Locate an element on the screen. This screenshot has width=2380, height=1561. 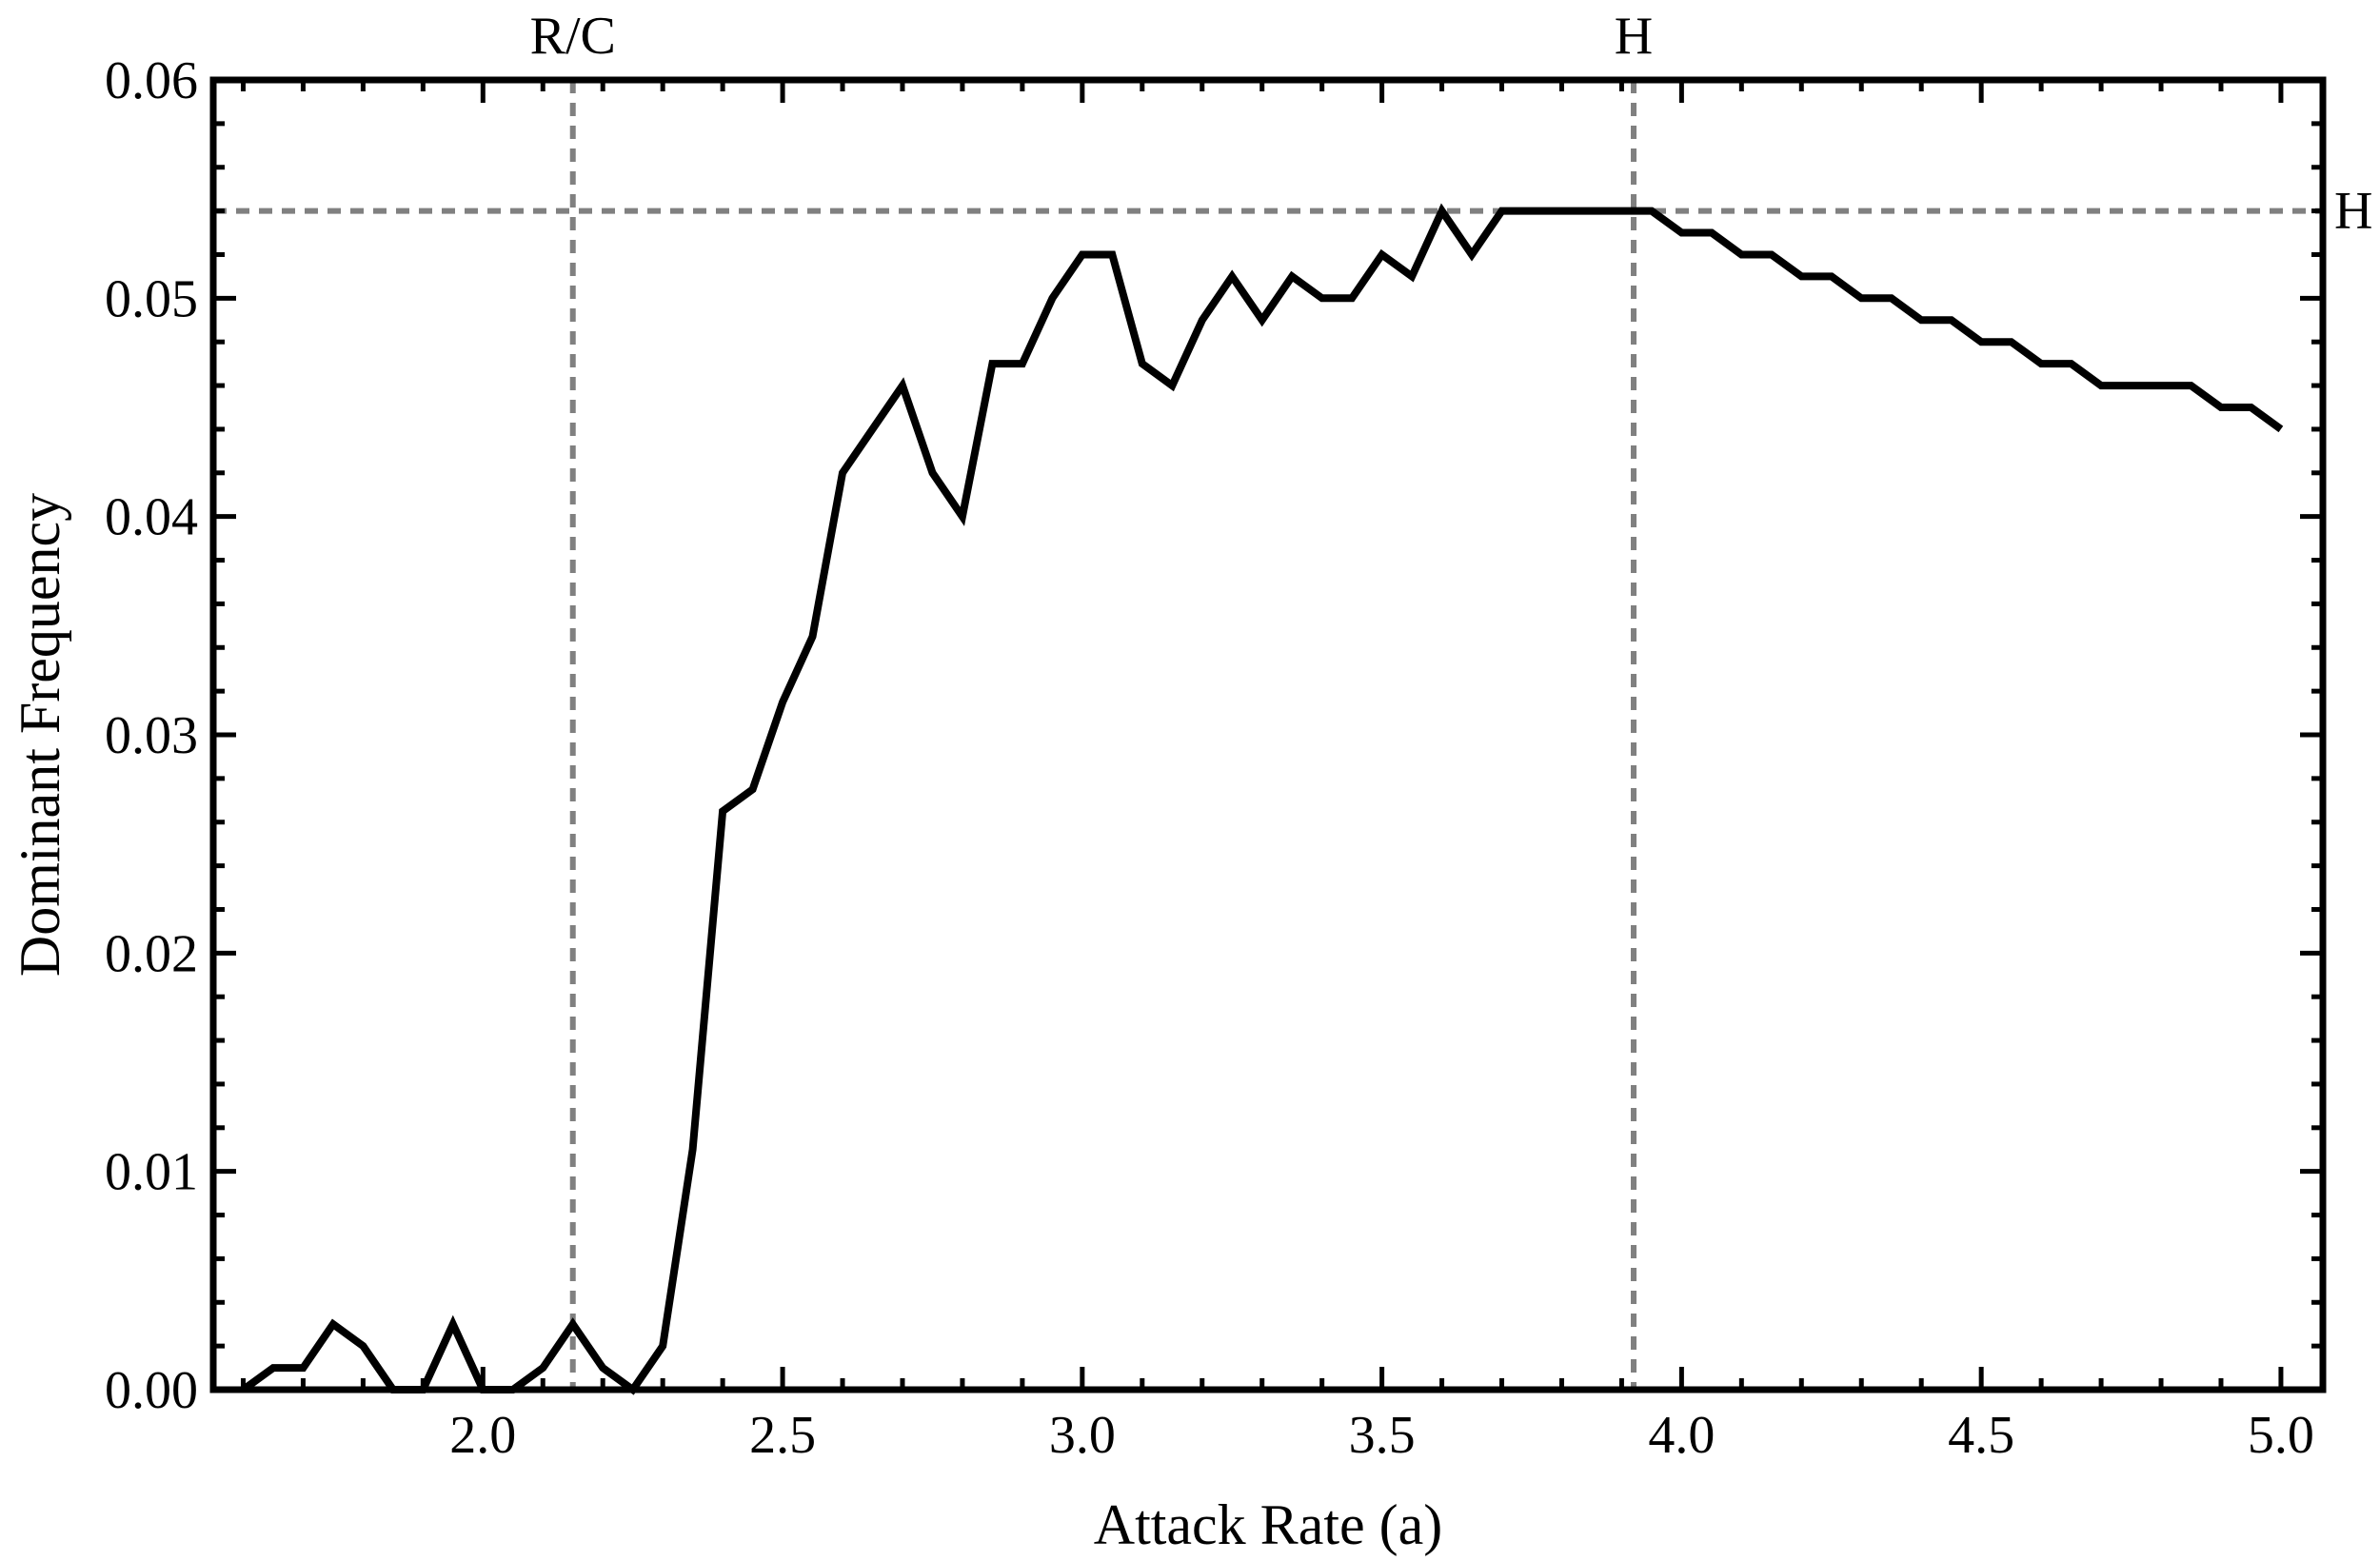
x-tick-label: 4.0 is located at coordinates (1681, 1435).